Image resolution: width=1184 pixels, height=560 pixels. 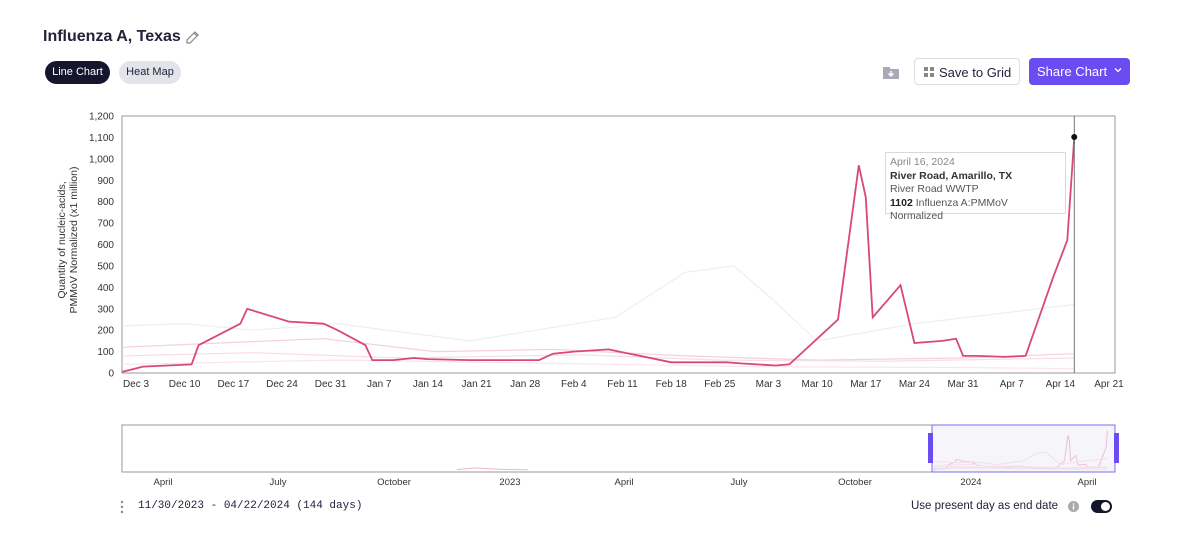 I want to click on y-tick-label: 1,100, so click(x=101, y=138).